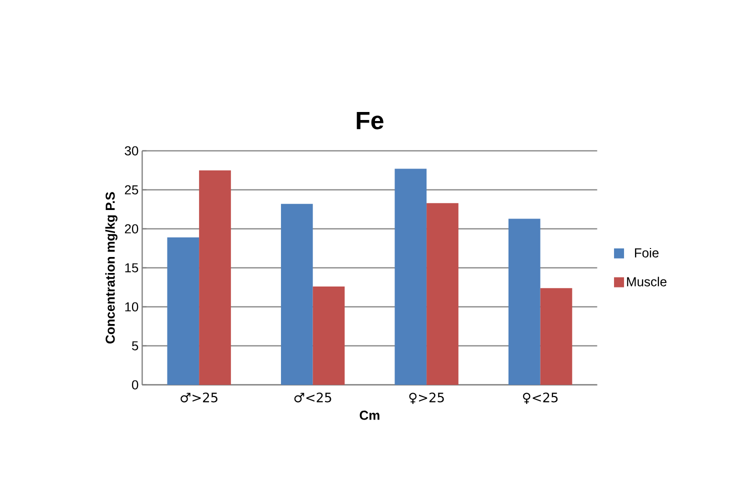 The width and height of the screenshot is (741, 480). I want to click on x-tick-label: ♂<25, so click(313, 397).